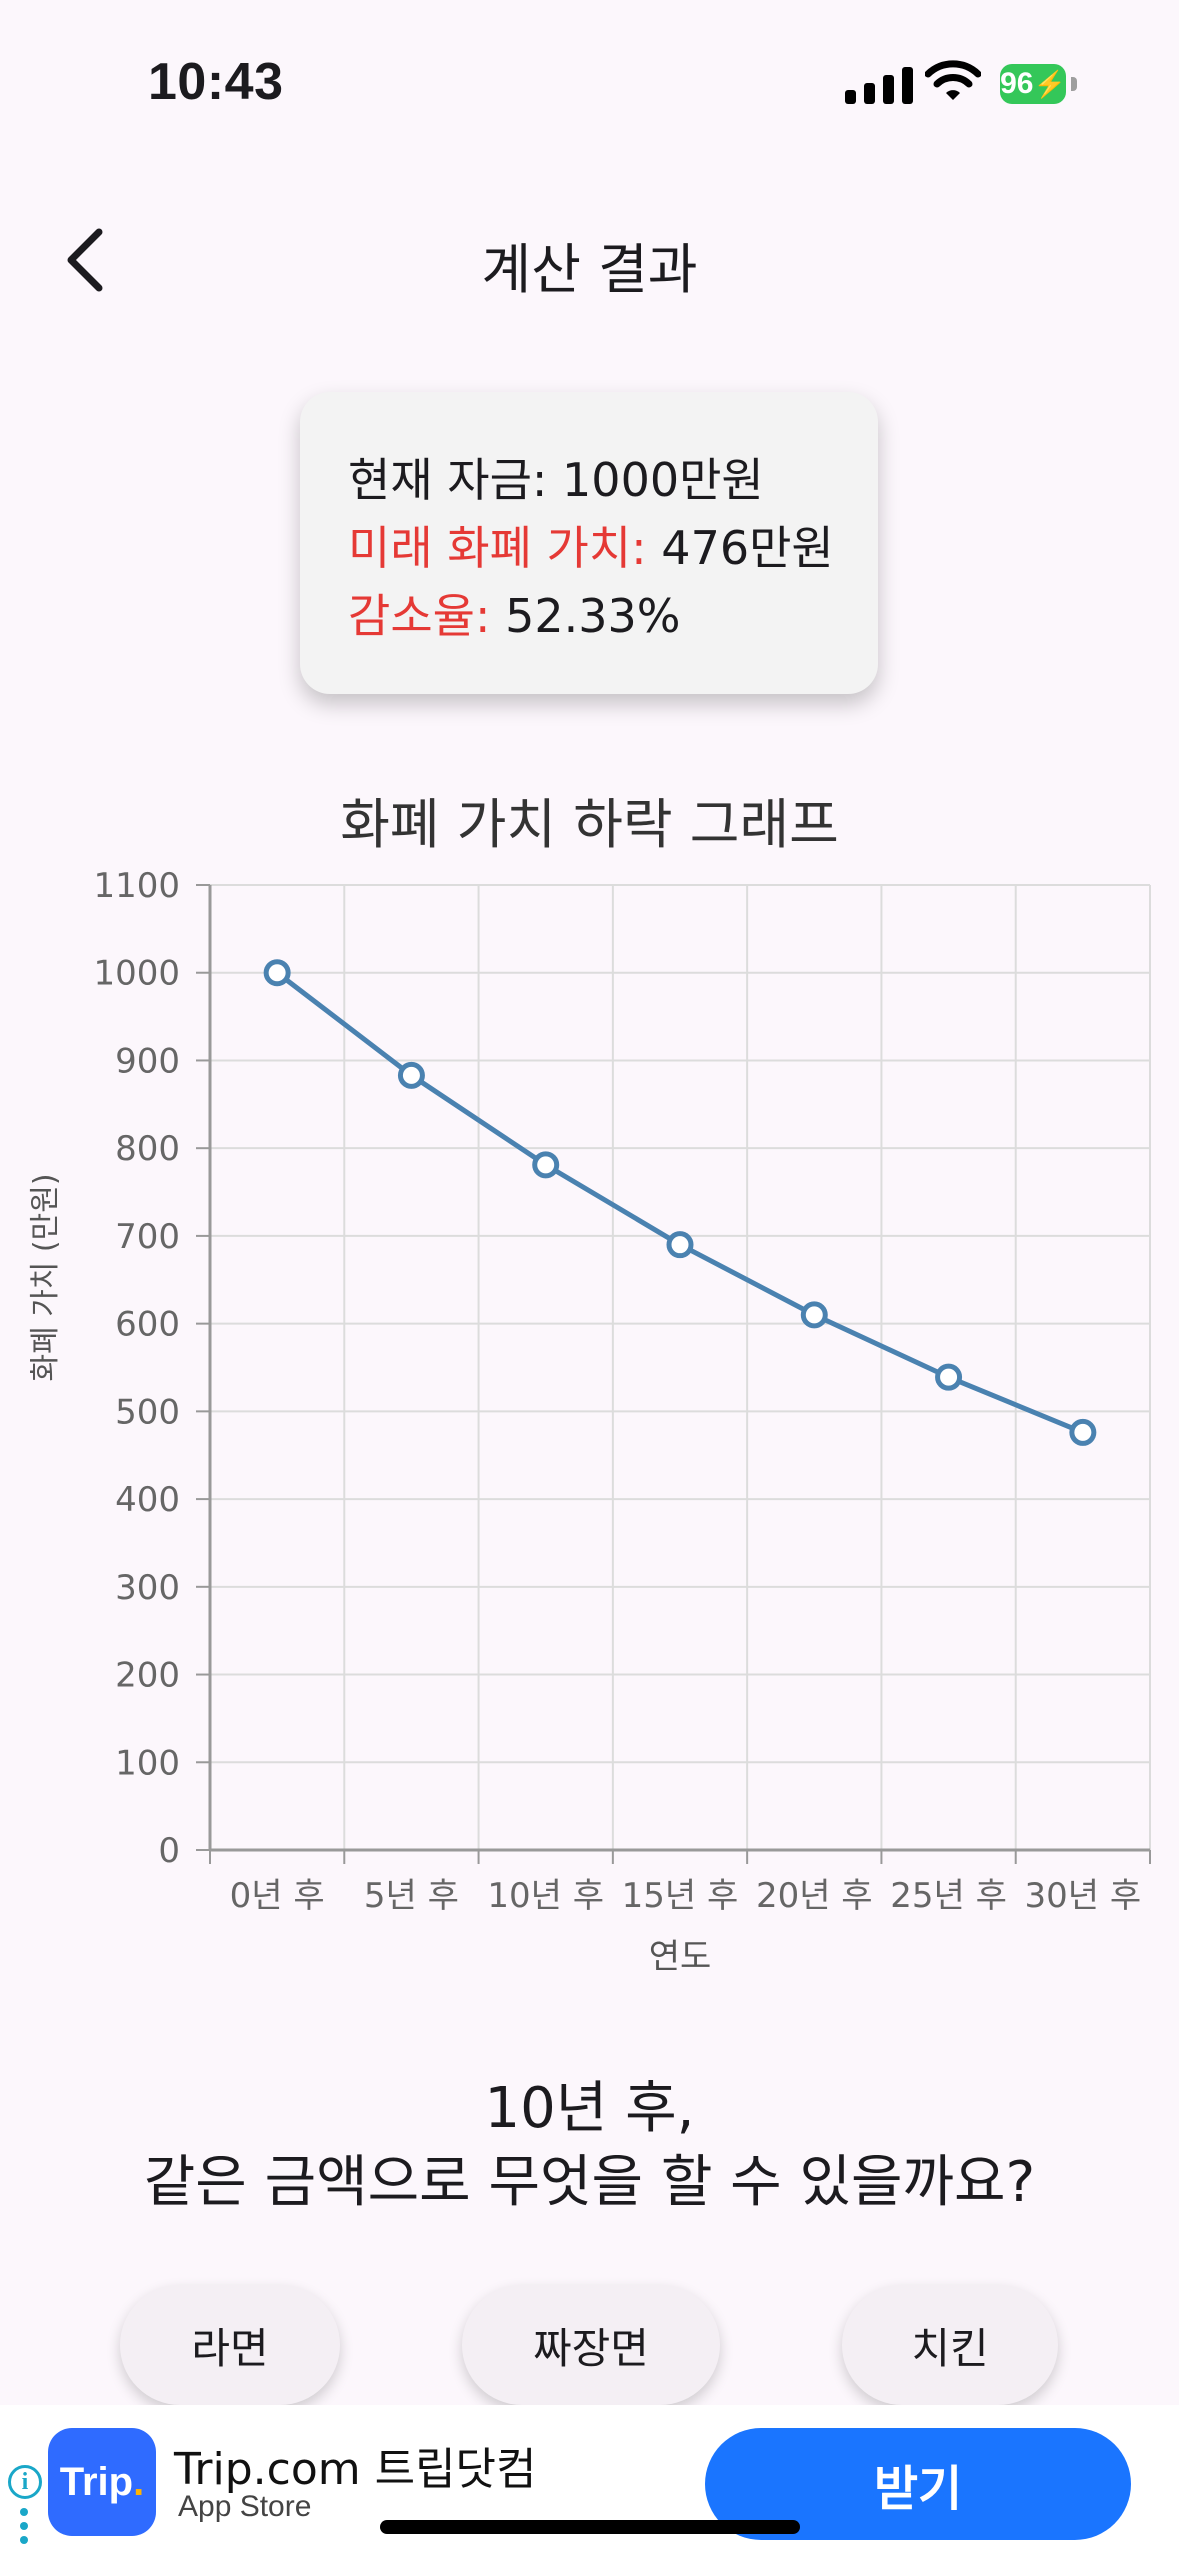 The image size is (1179, 2556). I want to click on ad-subtitle: App Store, so click(245, 2506).